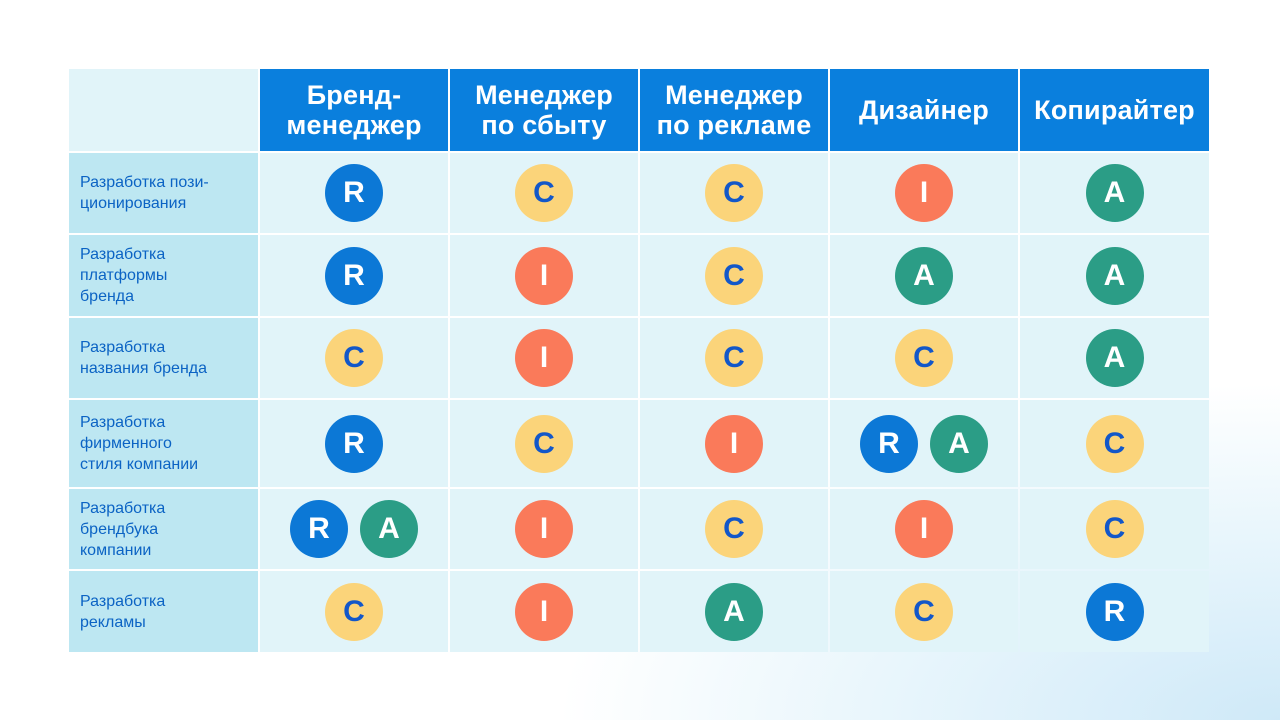 The height and width of the screenshot is (720, 1280). Describe the element at coordinates (163, 443) in the screenshot. I see `row-label: Разработка фирменного стиля компании` at that location.